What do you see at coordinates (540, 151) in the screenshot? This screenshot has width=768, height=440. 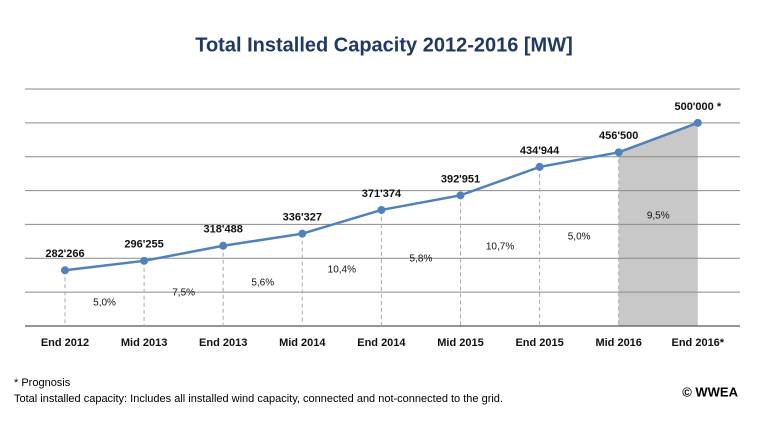 I see `value-label: 434'944` at bounding box center [540, 151].